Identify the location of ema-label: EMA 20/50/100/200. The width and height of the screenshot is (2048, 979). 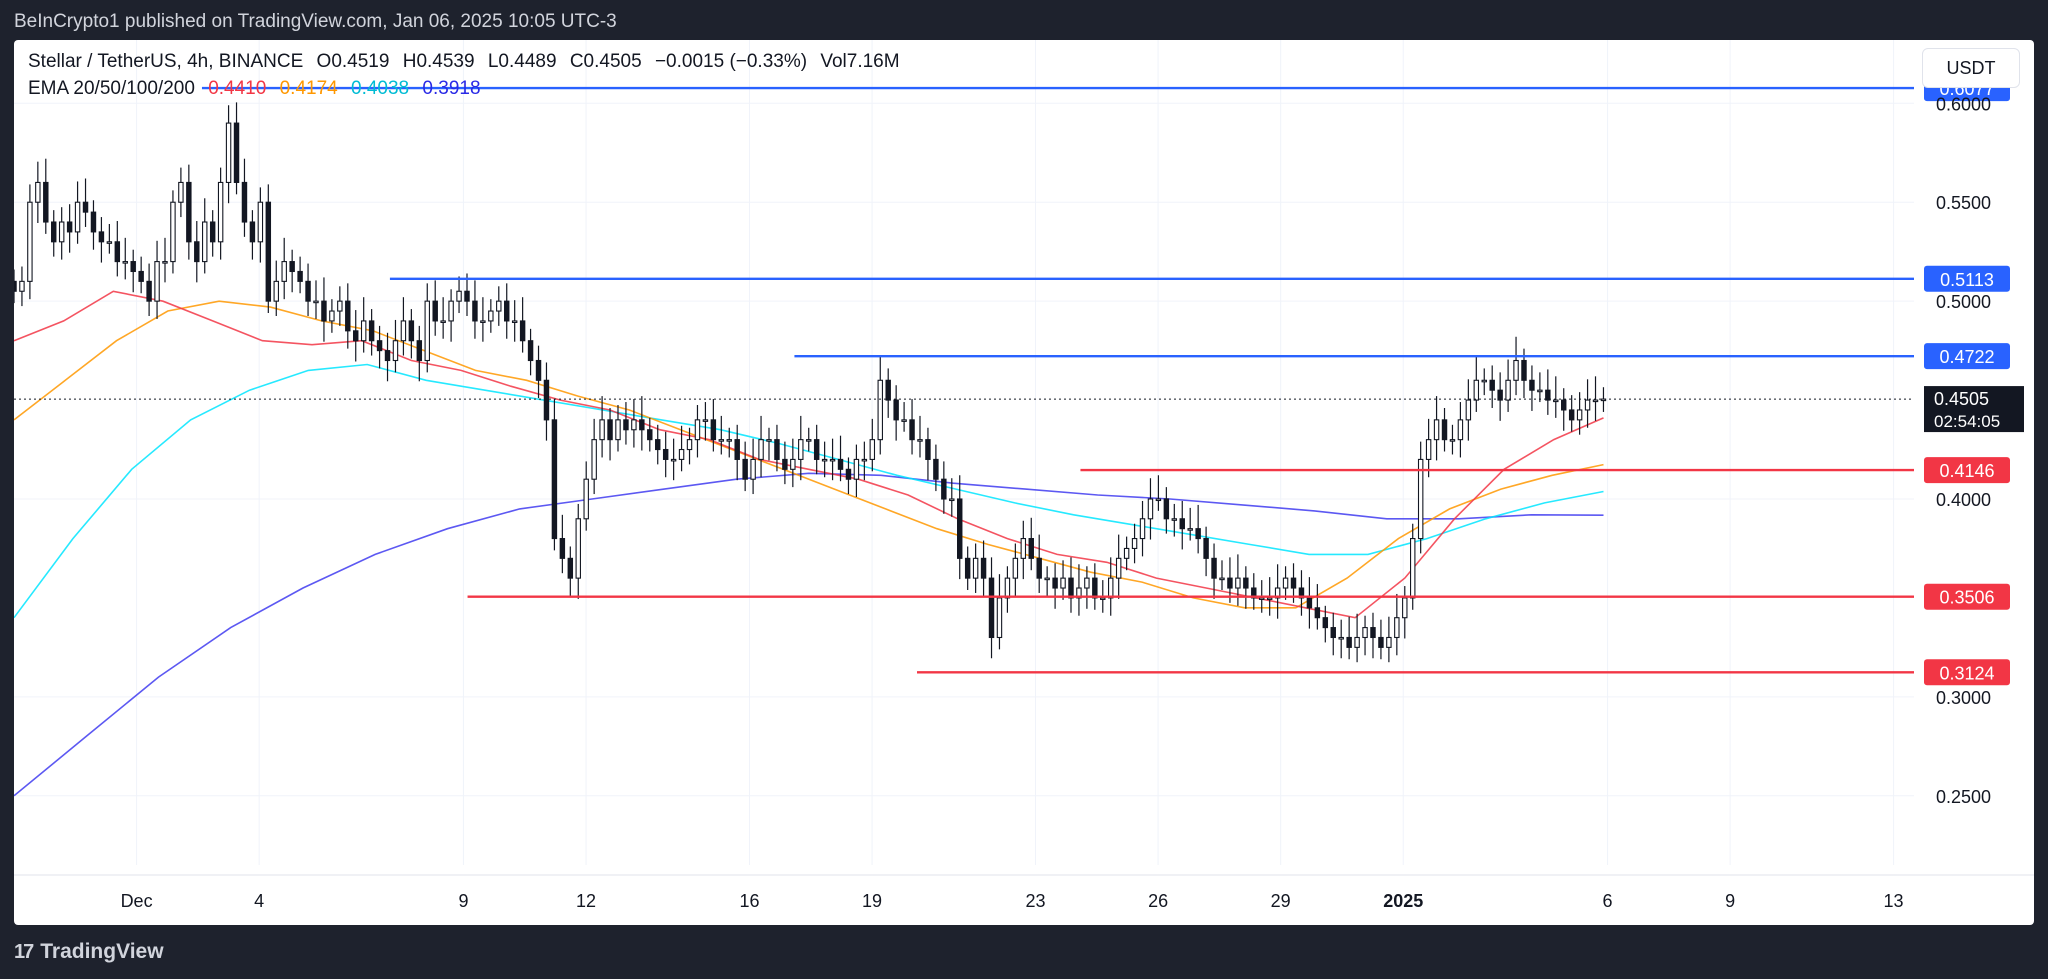
(111, 88).